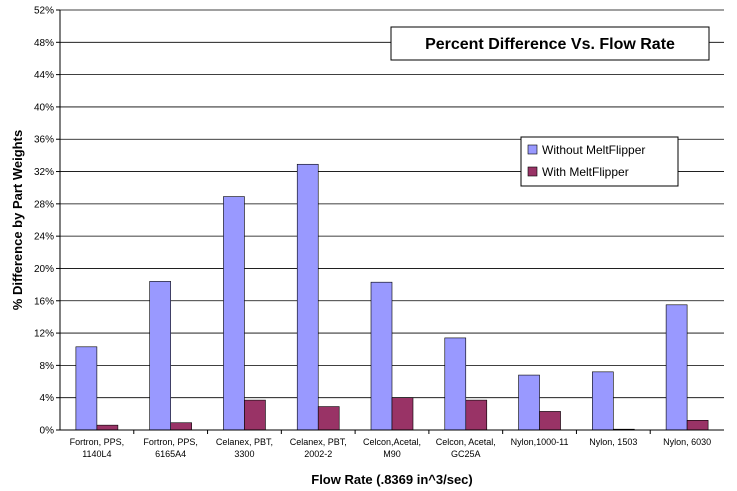 This screenshot has width=737, height=491. Describe the element at coordinates (17, 220) in the screenshot. I see `y-axis-title: % Difference by Part Weights` at that location.